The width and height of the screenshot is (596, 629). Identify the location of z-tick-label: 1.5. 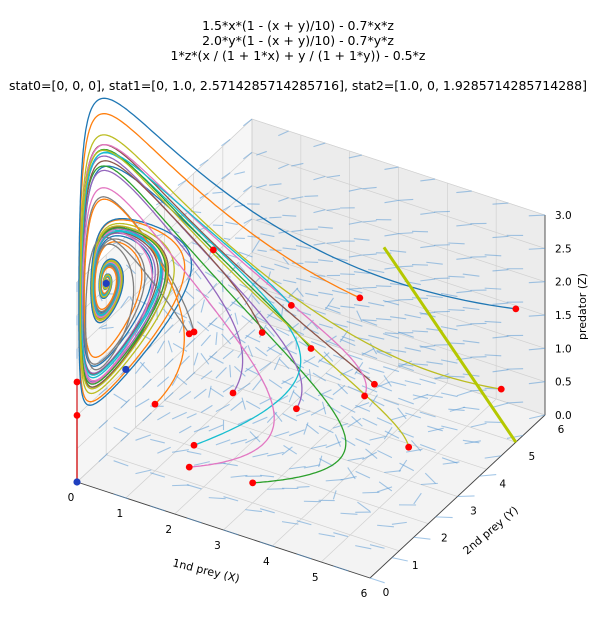
(563, 316).